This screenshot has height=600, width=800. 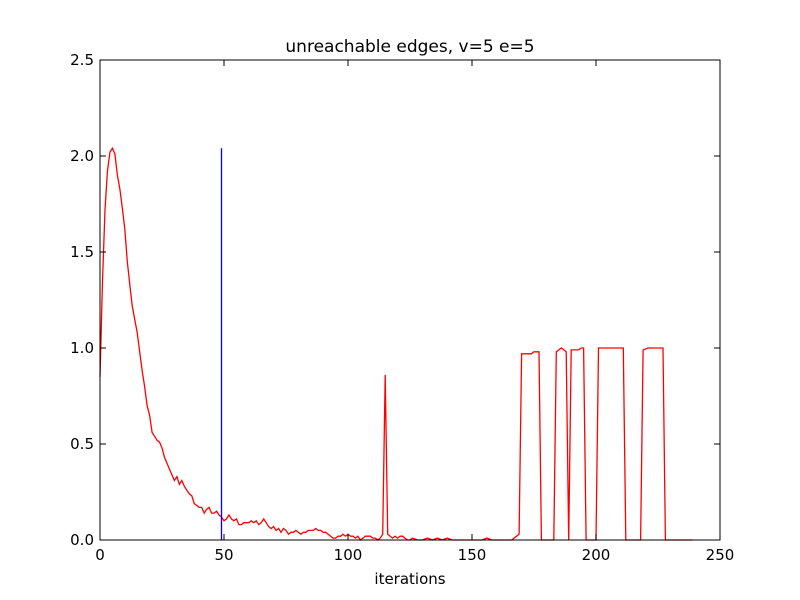 What do you see at coordinates (720, 555) in the screenshot?
I see `x-tick-label: 250` at bounding box center [720, 555].